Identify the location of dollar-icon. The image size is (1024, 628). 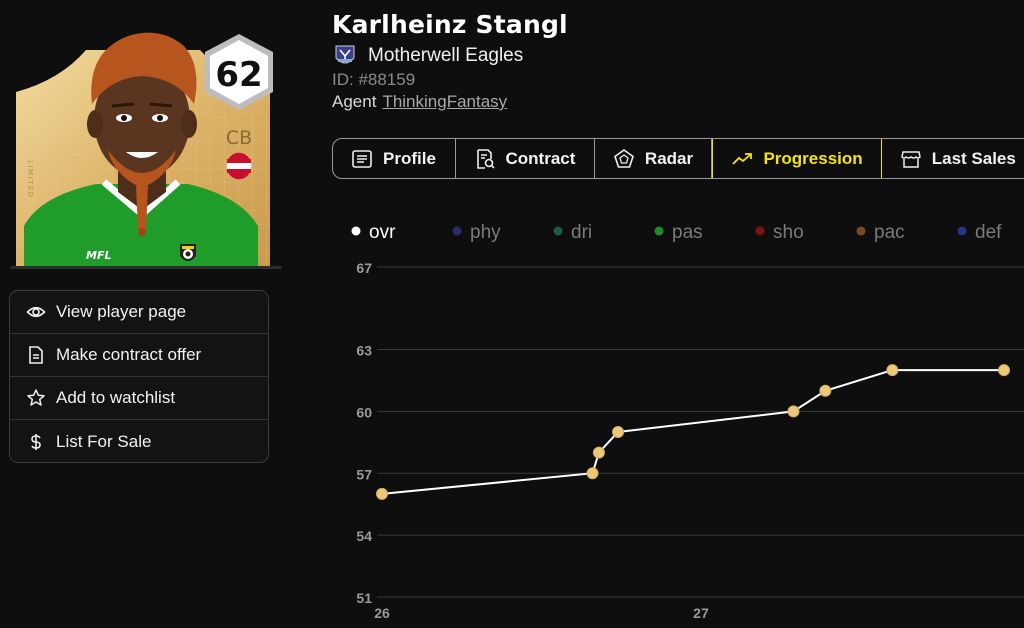
(36, 442).